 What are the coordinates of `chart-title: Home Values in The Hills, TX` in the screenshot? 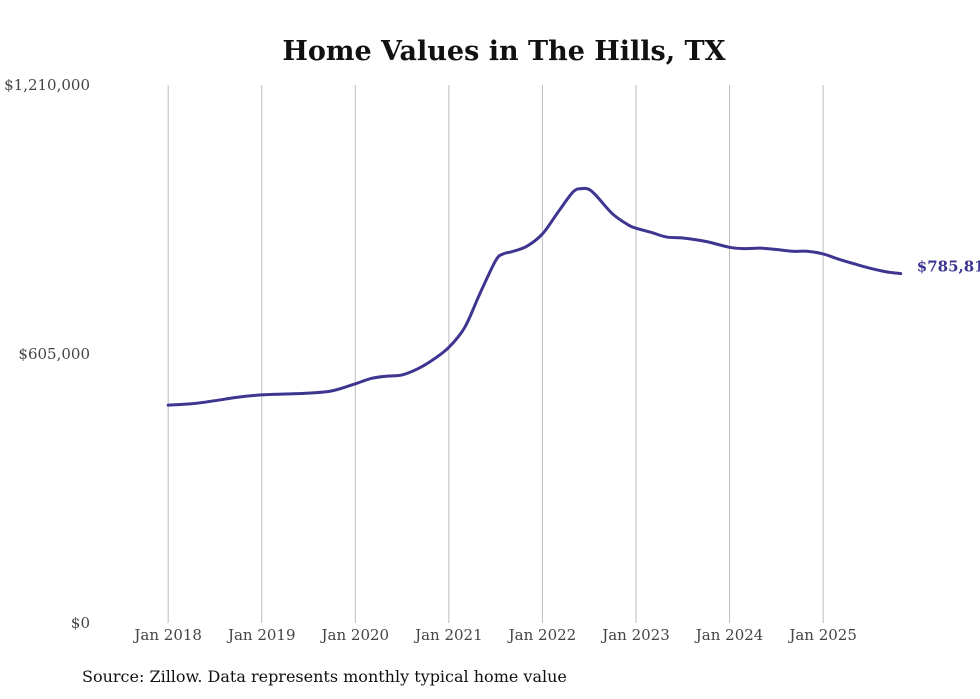 It's located at (503, 51).